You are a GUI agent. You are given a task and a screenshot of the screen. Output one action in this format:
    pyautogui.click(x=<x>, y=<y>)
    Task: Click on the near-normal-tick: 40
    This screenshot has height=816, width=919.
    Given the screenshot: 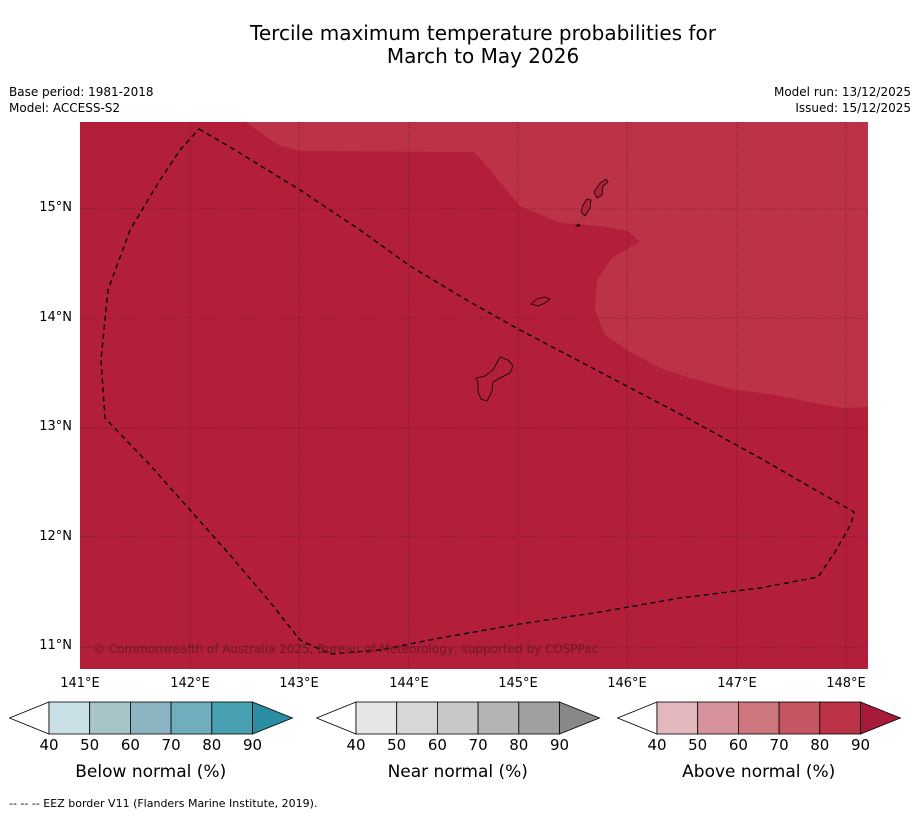 What is the action you would take?
    pyautogui.click(x=356, y=745)
    